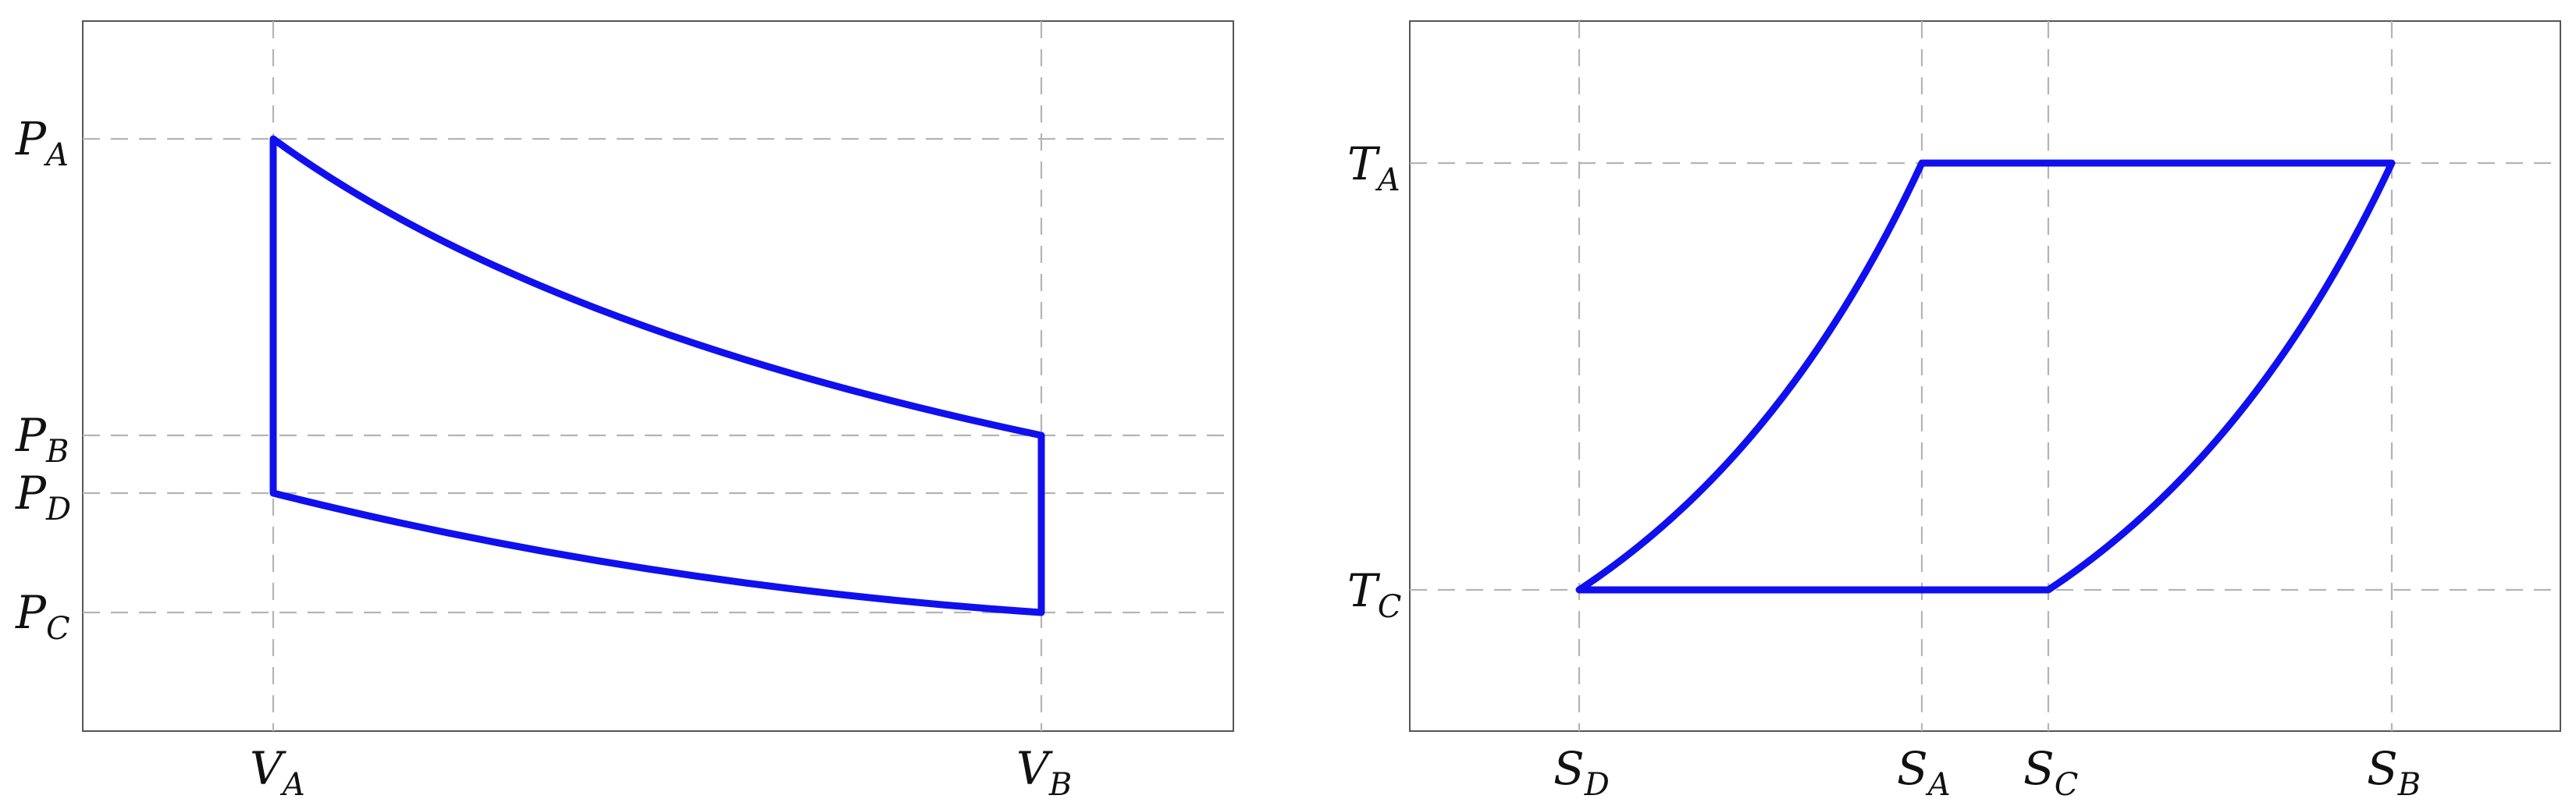 The height and width of the screenshot is (806, 2576). I want to click on ts-xtick-sd: SD, so click(1581, 772).